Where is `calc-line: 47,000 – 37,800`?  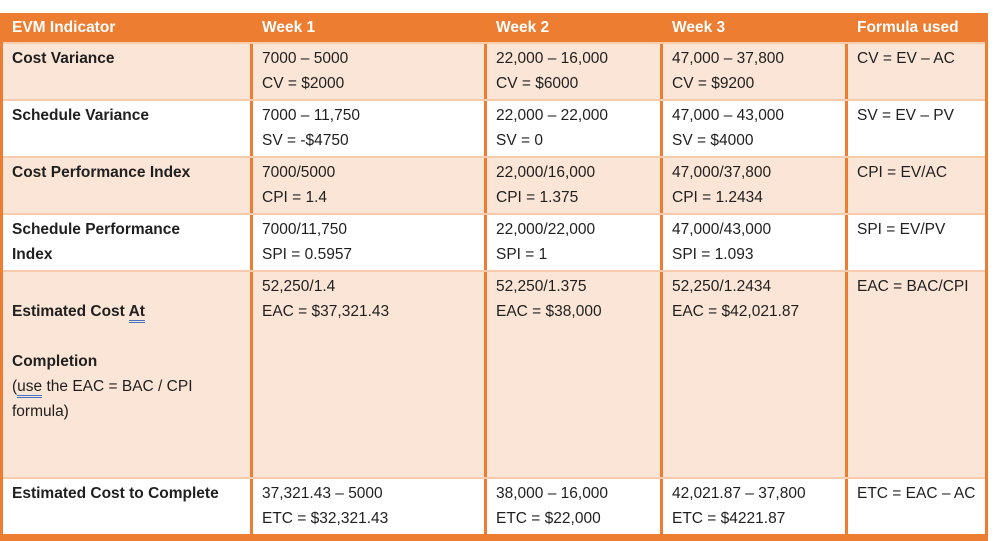 calc-line: 47,000 – 37,800 is located at coordinates (728, 58).